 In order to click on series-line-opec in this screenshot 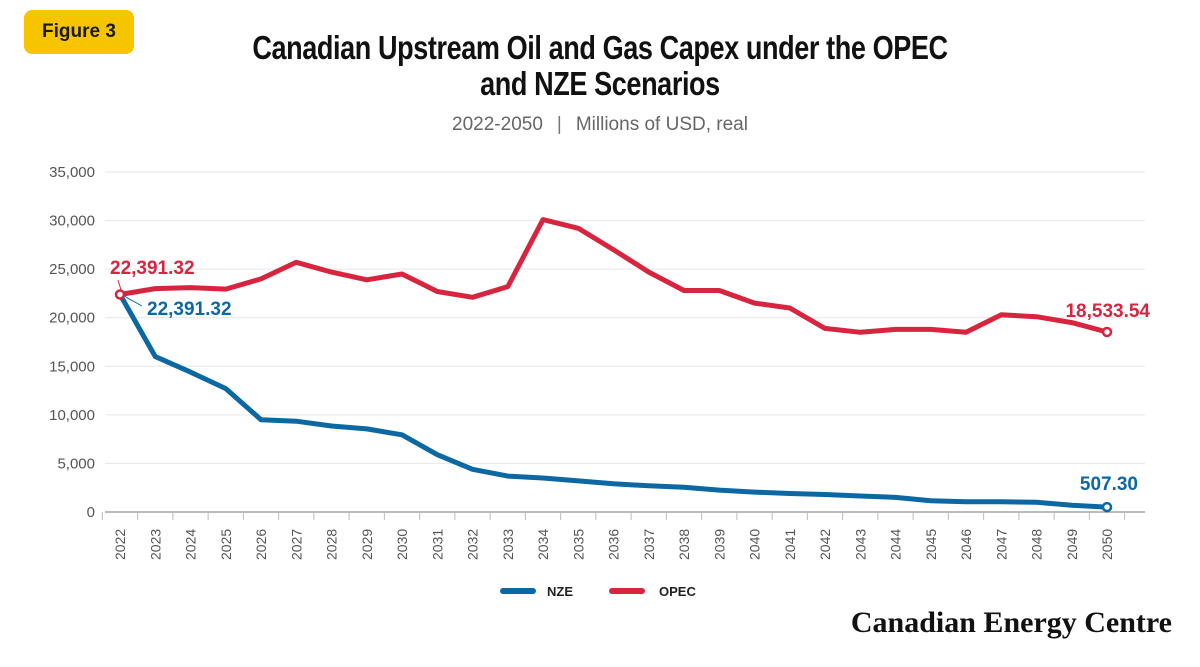, I will do `click(613, 276)`.